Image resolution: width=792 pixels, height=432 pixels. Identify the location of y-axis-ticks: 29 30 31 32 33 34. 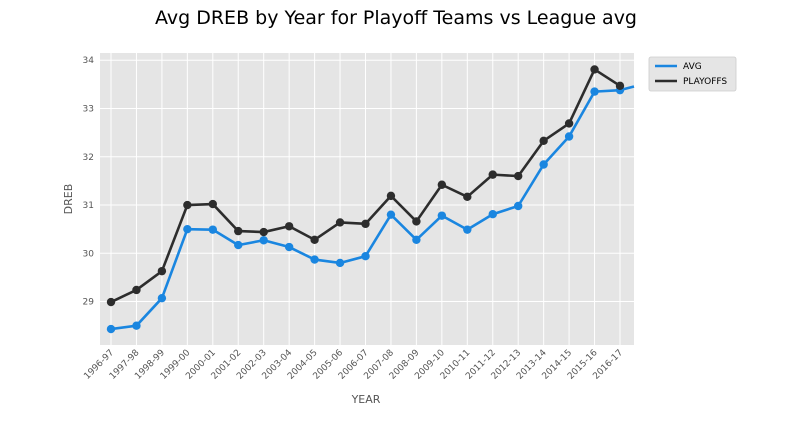
(89, 181).